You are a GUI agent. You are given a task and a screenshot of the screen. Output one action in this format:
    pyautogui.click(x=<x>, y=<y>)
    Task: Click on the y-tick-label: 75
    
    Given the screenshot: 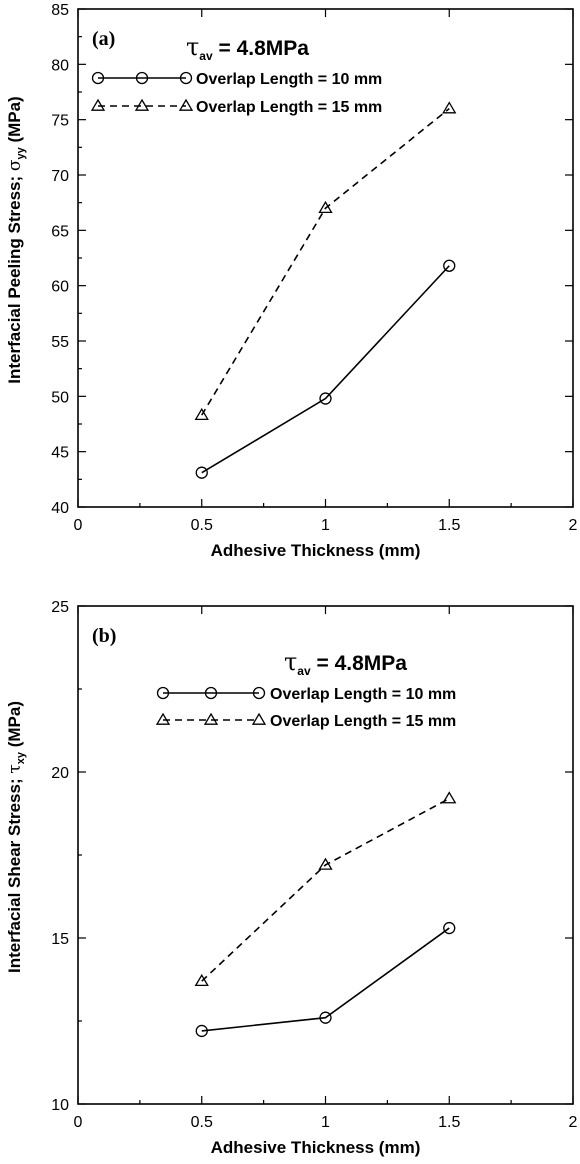 What is the action you would take?
    pyautogui.click(x=60, y=121)
    